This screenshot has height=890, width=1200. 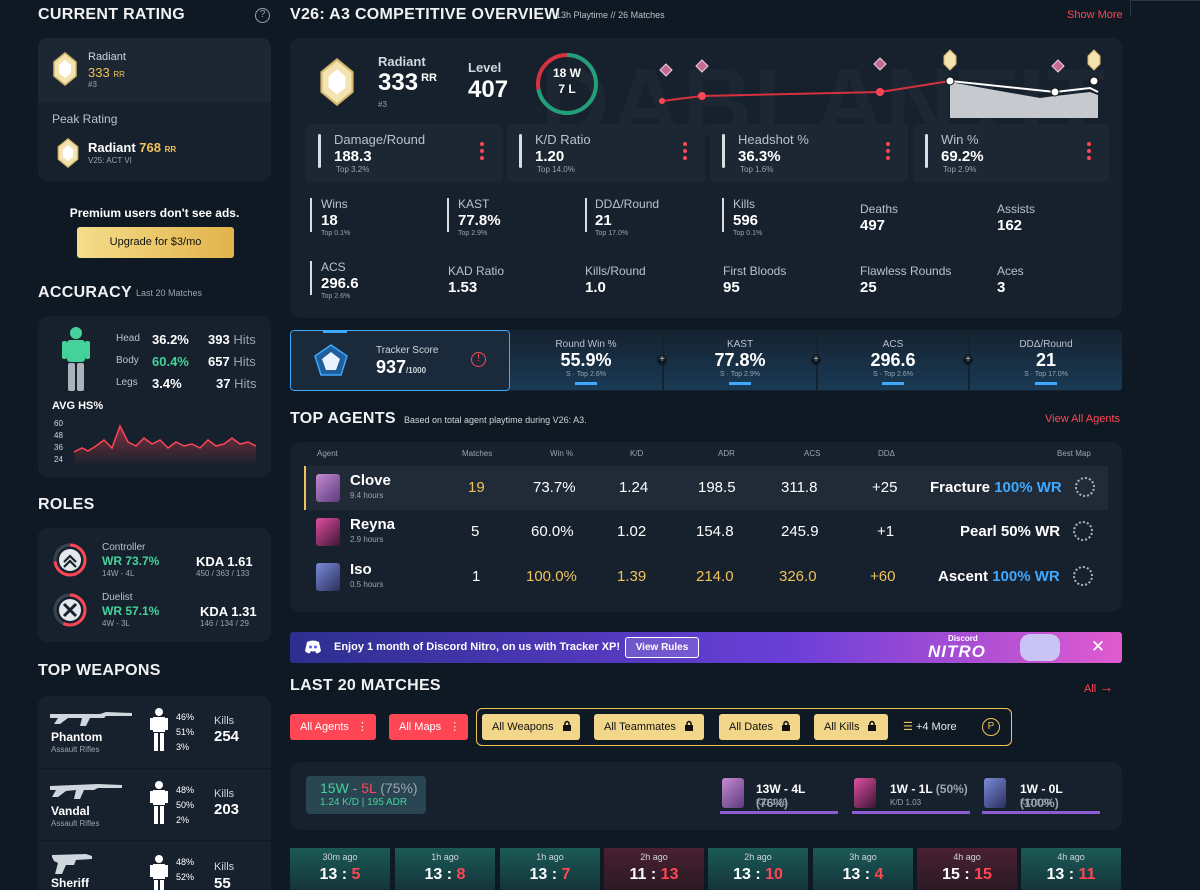 What do you see at coordinates (1041, 795) in the screenshot?
I see `agent-summary: 1W - 0L (100%) K/D 1.39` at bounding box center [1041, 795].